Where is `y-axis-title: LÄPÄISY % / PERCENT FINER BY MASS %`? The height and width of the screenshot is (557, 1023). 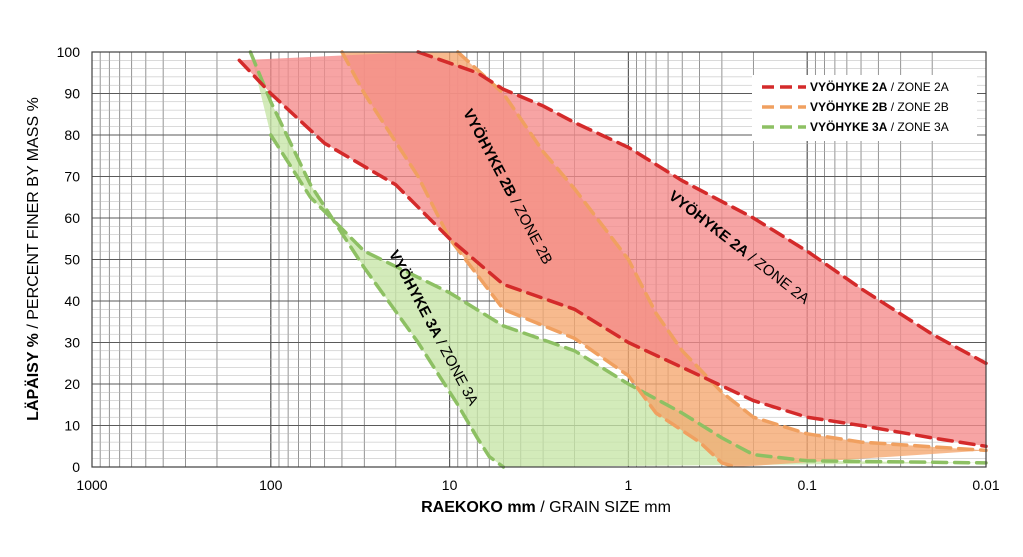
y-axis-title: LÄPÄISY % / PERCENT FINER BY MASS % is located at coordinates (33, 259).